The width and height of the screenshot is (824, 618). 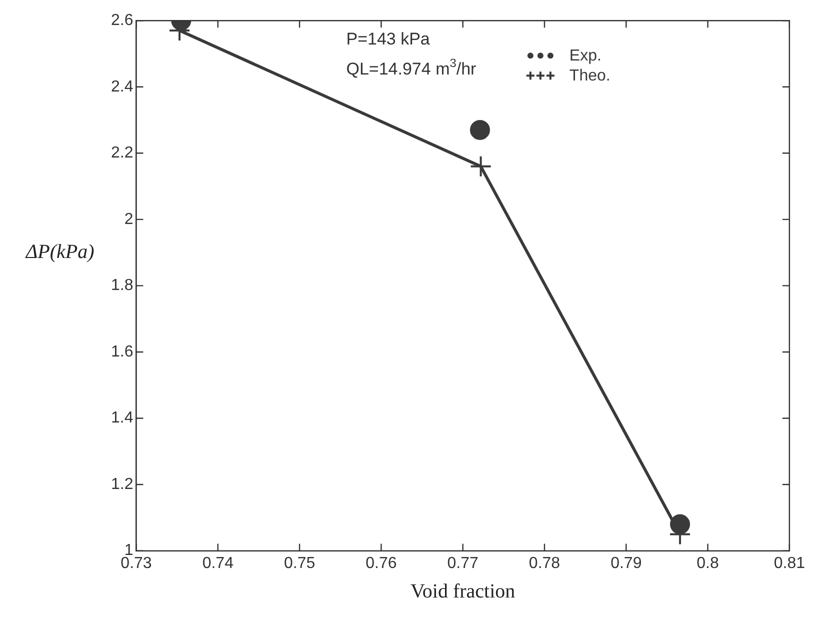 What do you see at coordinates (589, 76) in the screenshot?
I see `legend-label: Theo.` at bounding box center [589, 76].